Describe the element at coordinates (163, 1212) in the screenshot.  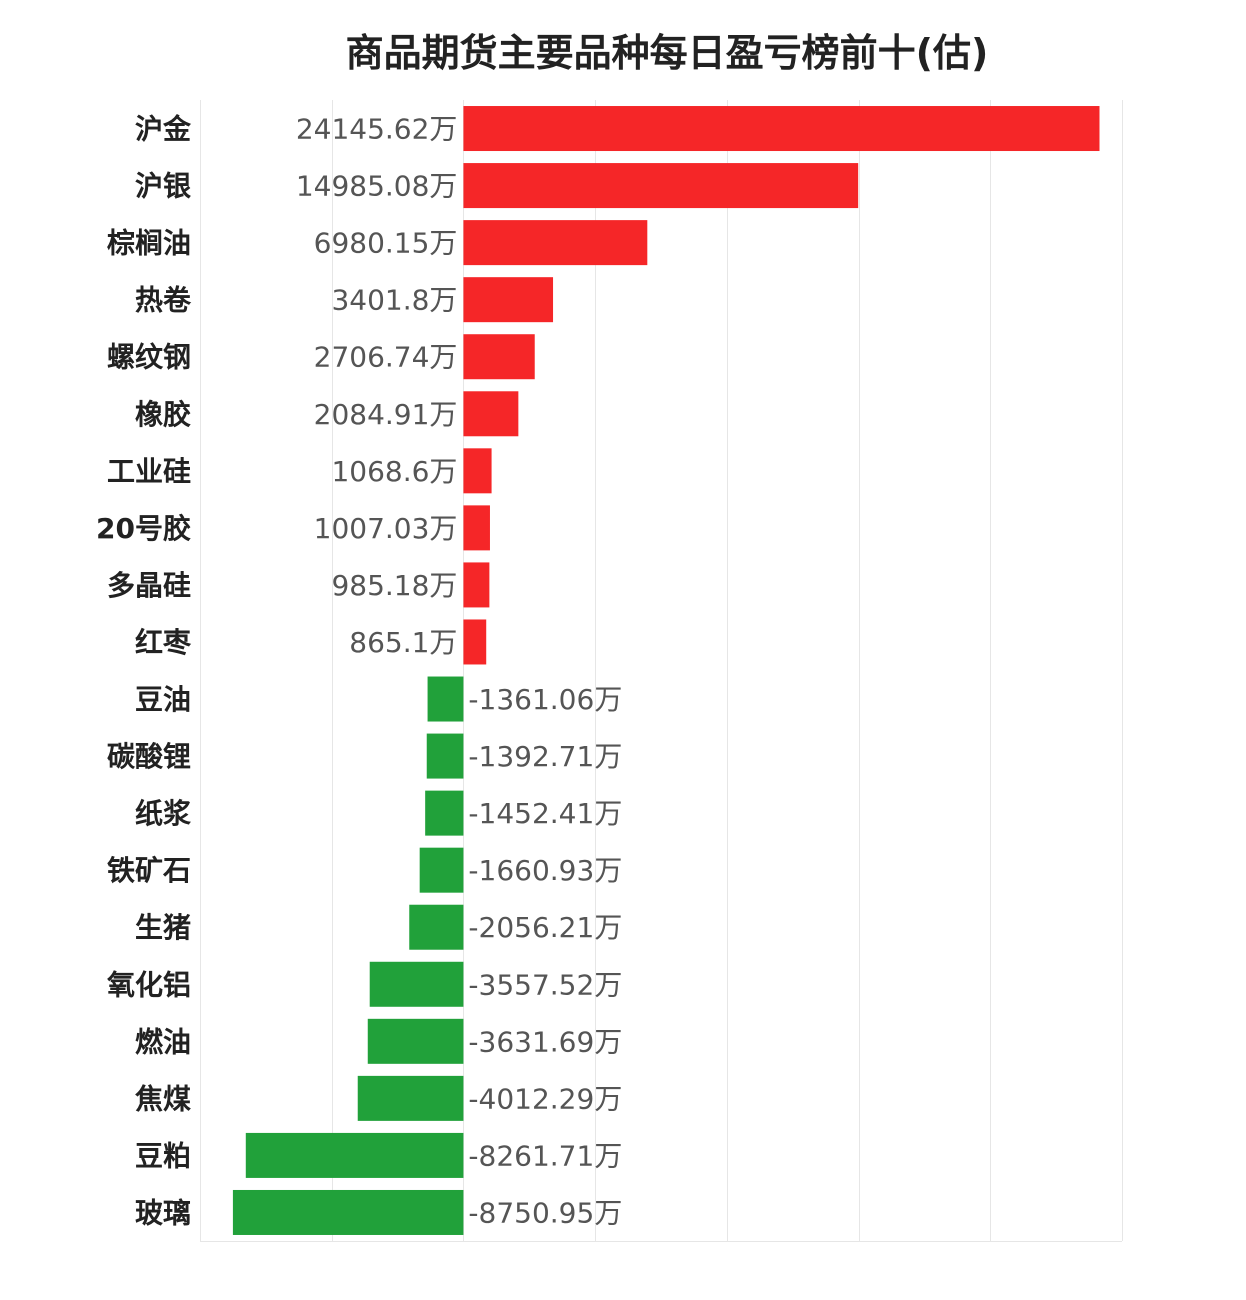
I see `category-label: 玻璃` at that location.